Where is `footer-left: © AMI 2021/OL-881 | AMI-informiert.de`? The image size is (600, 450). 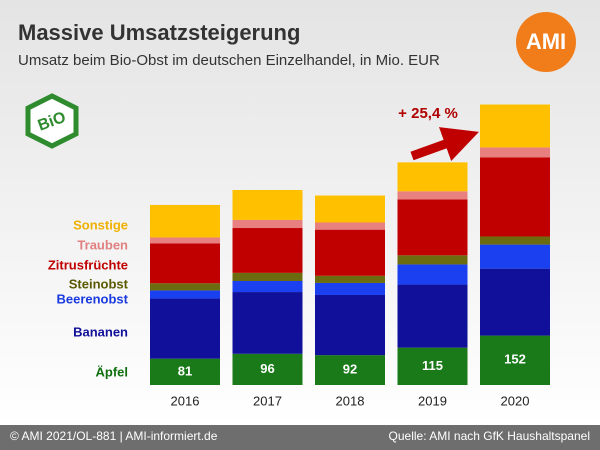
footer-left: © AMI 2021/OL-881 | AMI-informiert.de is located at coordinates (114, 436).